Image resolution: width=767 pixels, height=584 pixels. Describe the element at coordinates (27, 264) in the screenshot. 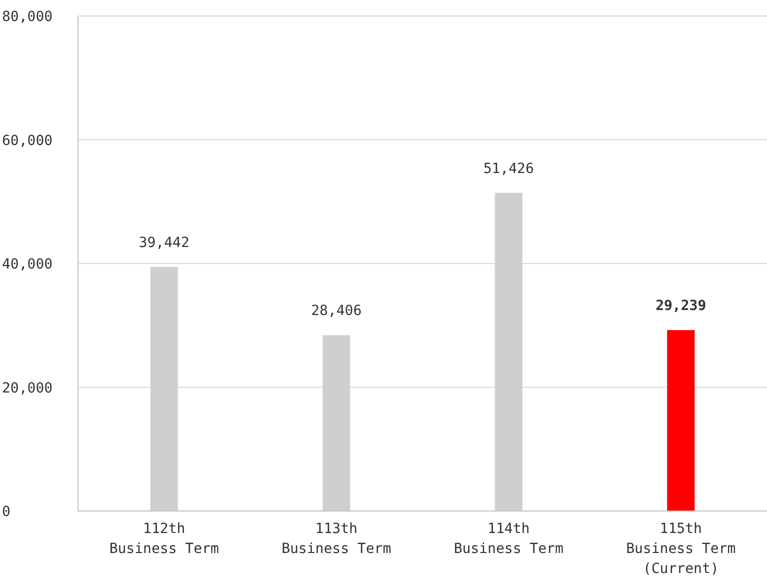

I see `y-tick-label: 40,000` at that location.